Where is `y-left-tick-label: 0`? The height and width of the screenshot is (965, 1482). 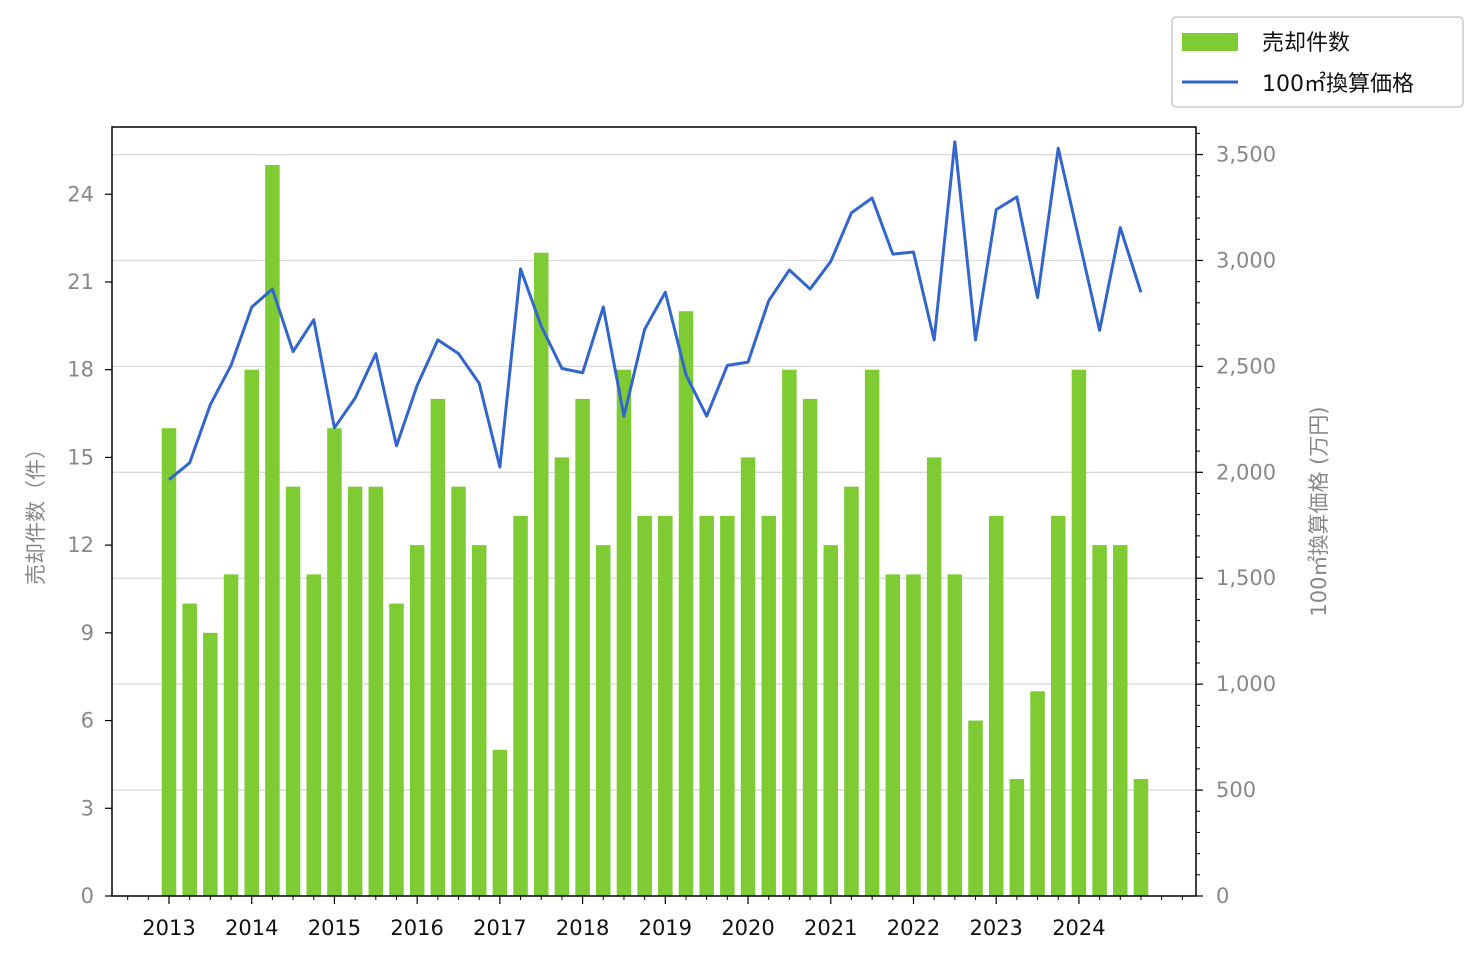
y-left-tick-label: 0 is located at coordinates (87, 896).